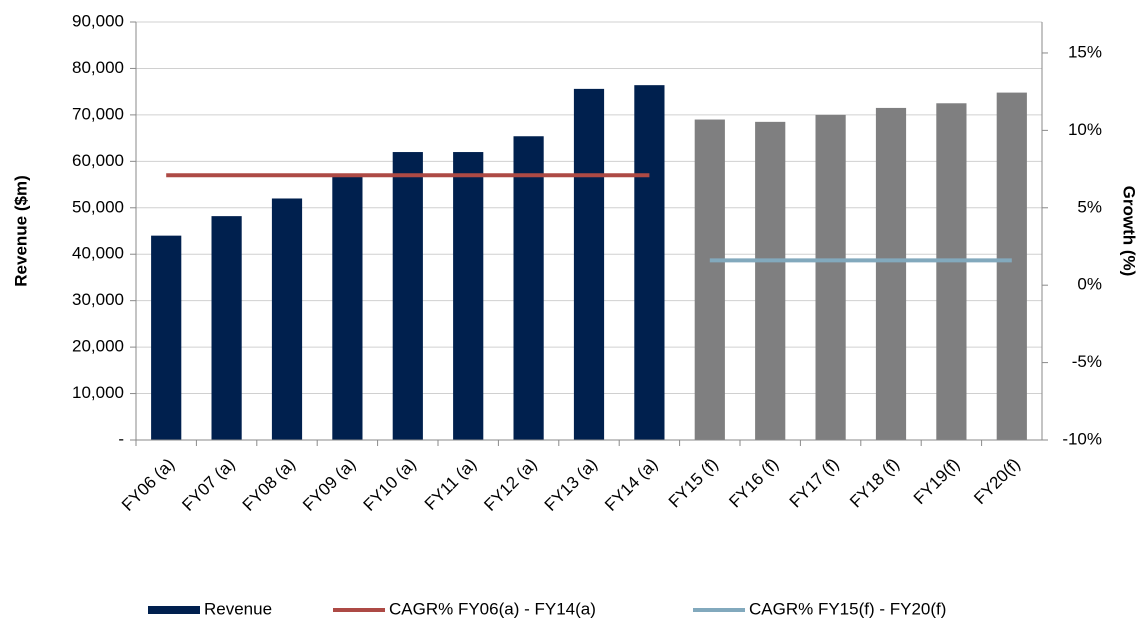 The width and height of the screenshot is (1143, 626). What do you see at coordinates (492, 608) in the screenshot?
I see `legend-label: CAGR% FY06(a) - FY14(a)` at bounding box center [492, 608].